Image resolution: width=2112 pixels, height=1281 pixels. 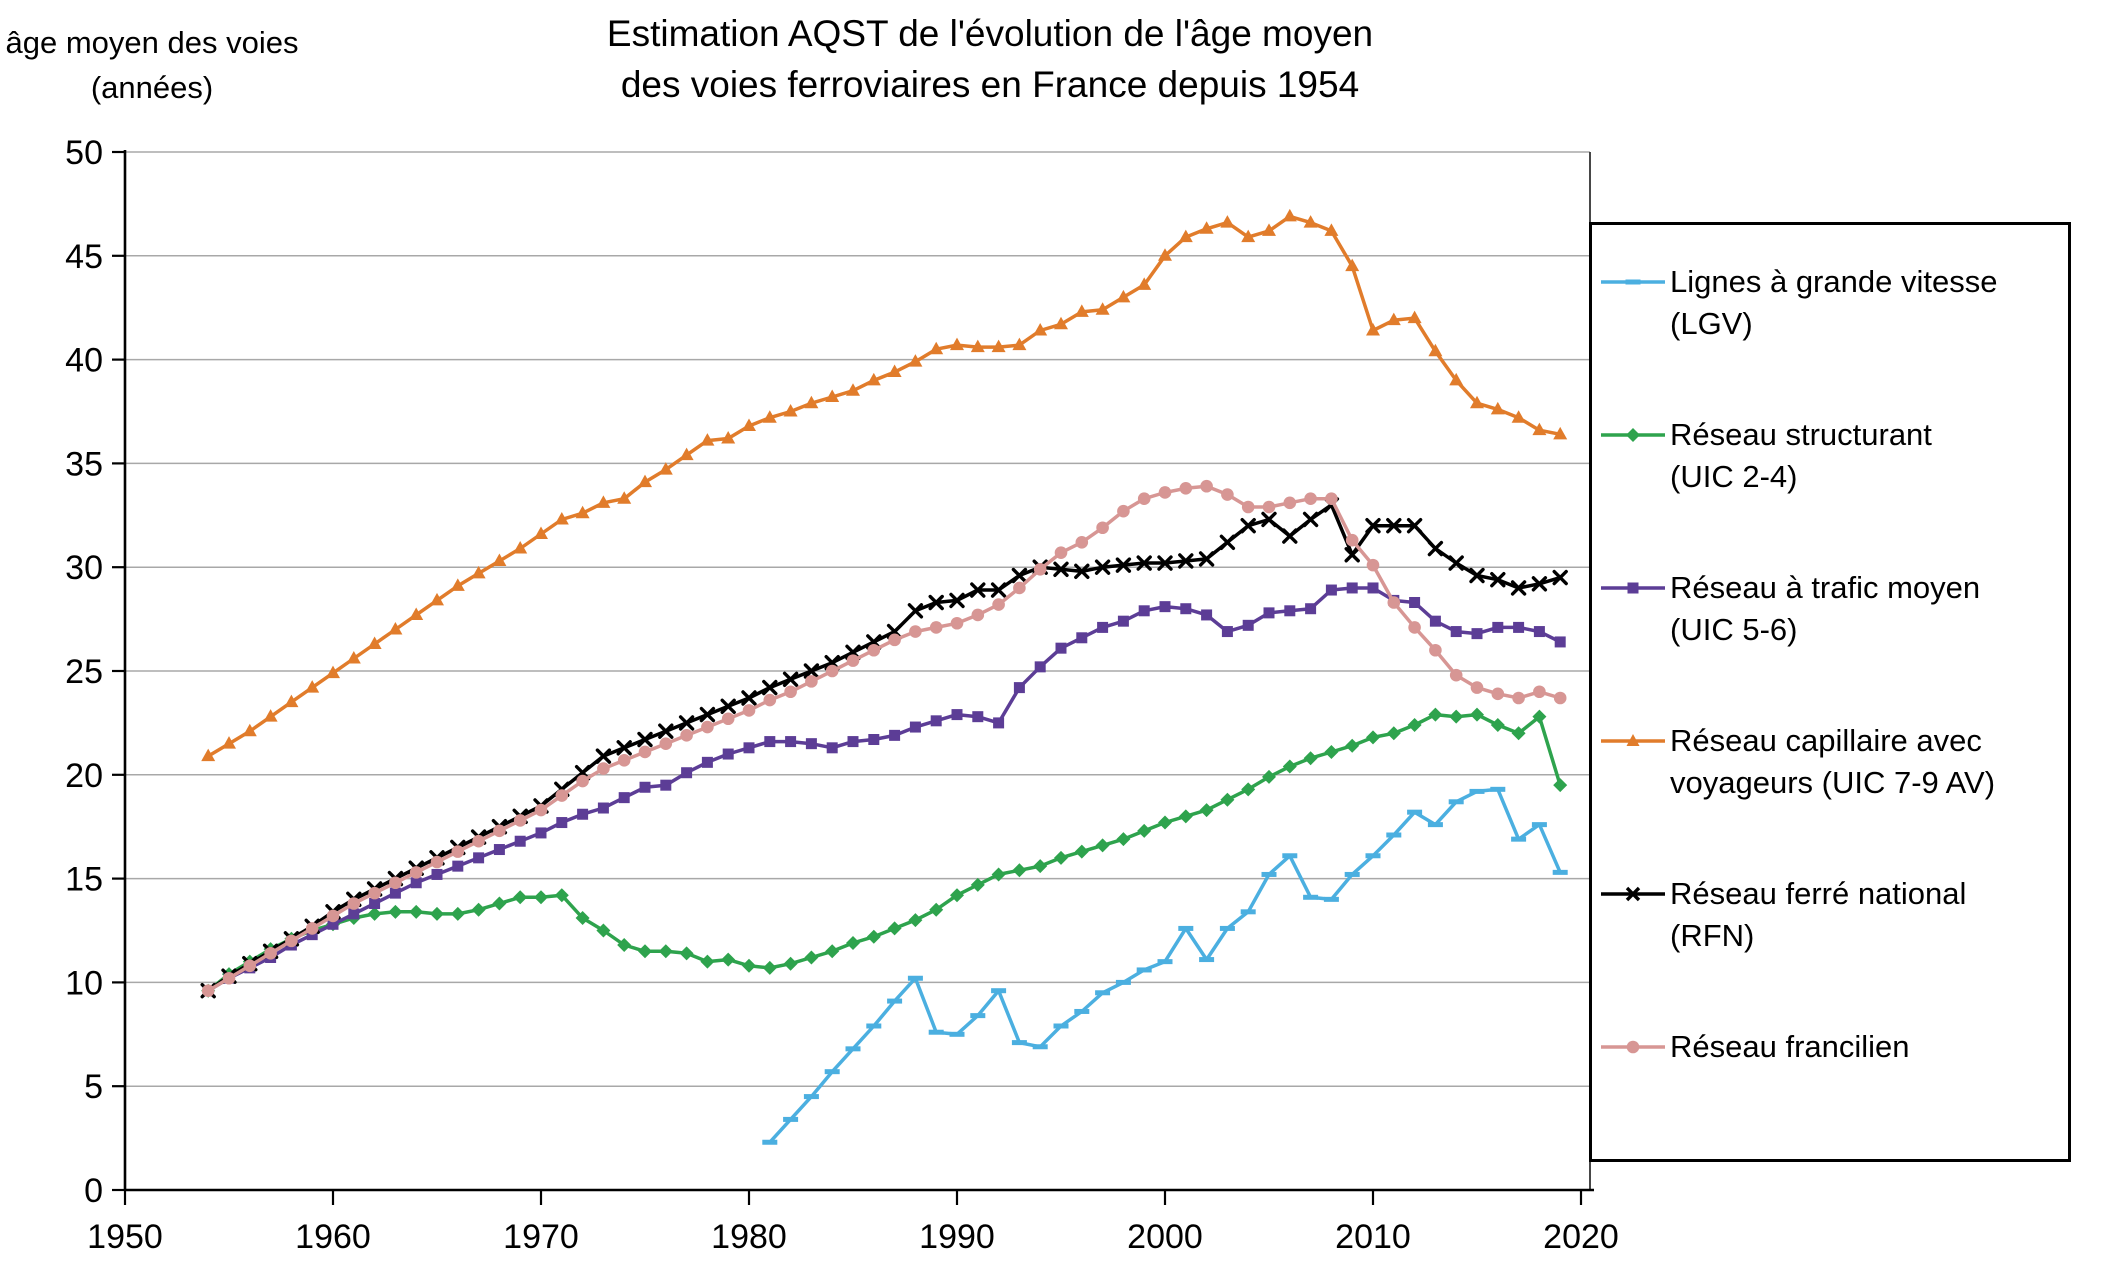 What do you see at coordinates (1165, 1237) in the screenshot?
I see `x-tick-label-2000: 2000` at bounding box center [1165, 1237].